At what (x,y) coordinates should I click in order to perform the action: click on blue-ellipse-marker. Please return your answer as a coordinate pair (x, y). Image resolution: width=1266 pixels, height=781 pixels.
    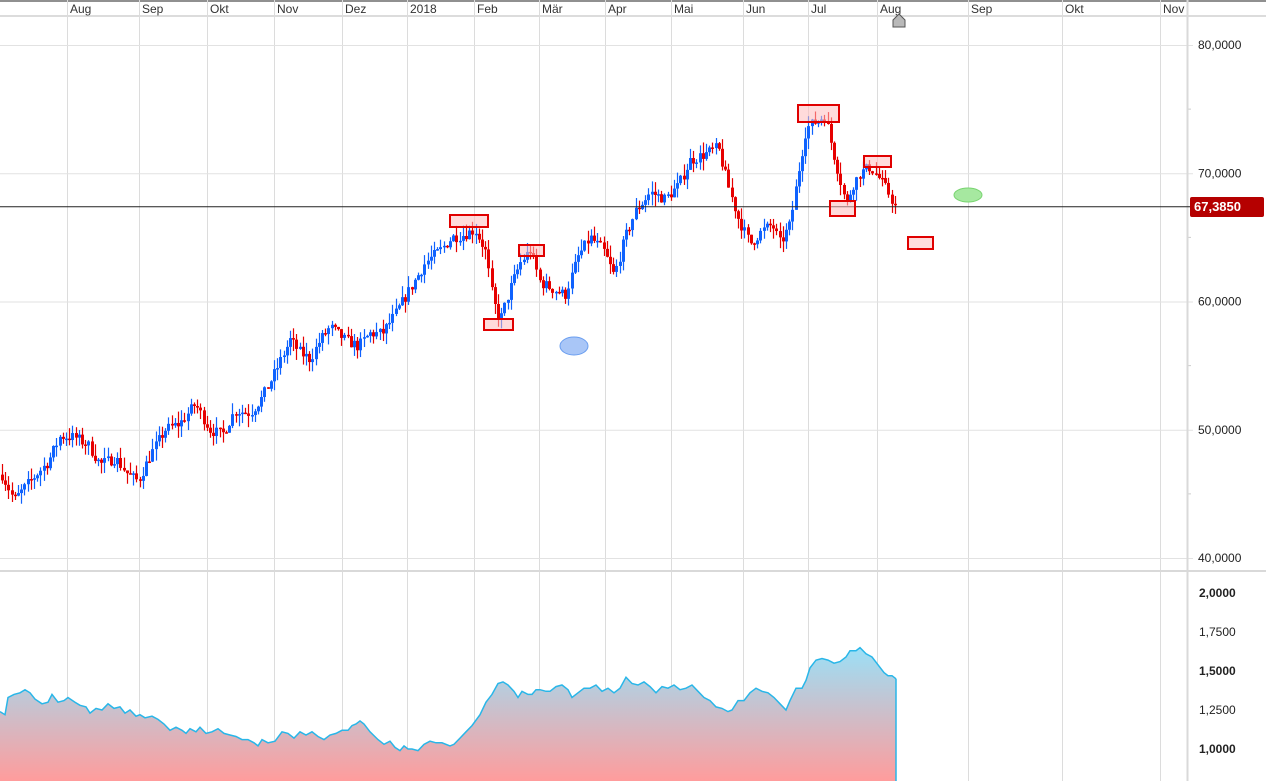
    Looking at the image, I should click on (574, 346).